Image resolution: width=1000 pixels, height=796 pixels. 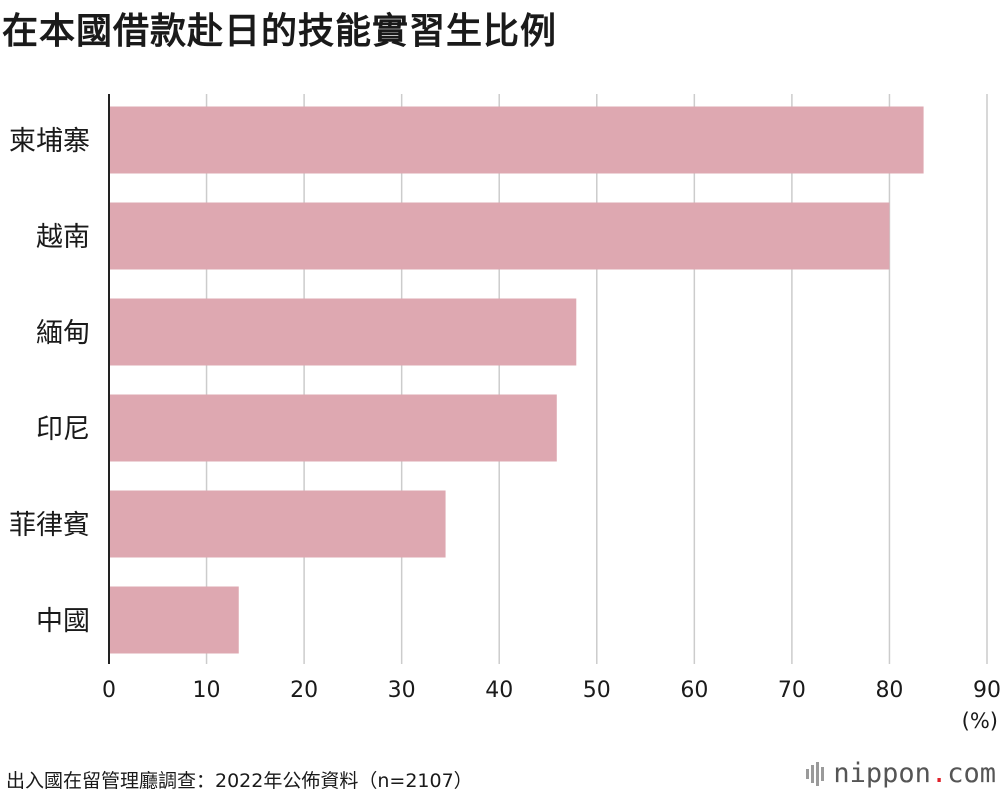 What do you see at coordinates (109, 690) in the screenshot?
I see `x-tick-label: 0` at bounding box center [109, 690].